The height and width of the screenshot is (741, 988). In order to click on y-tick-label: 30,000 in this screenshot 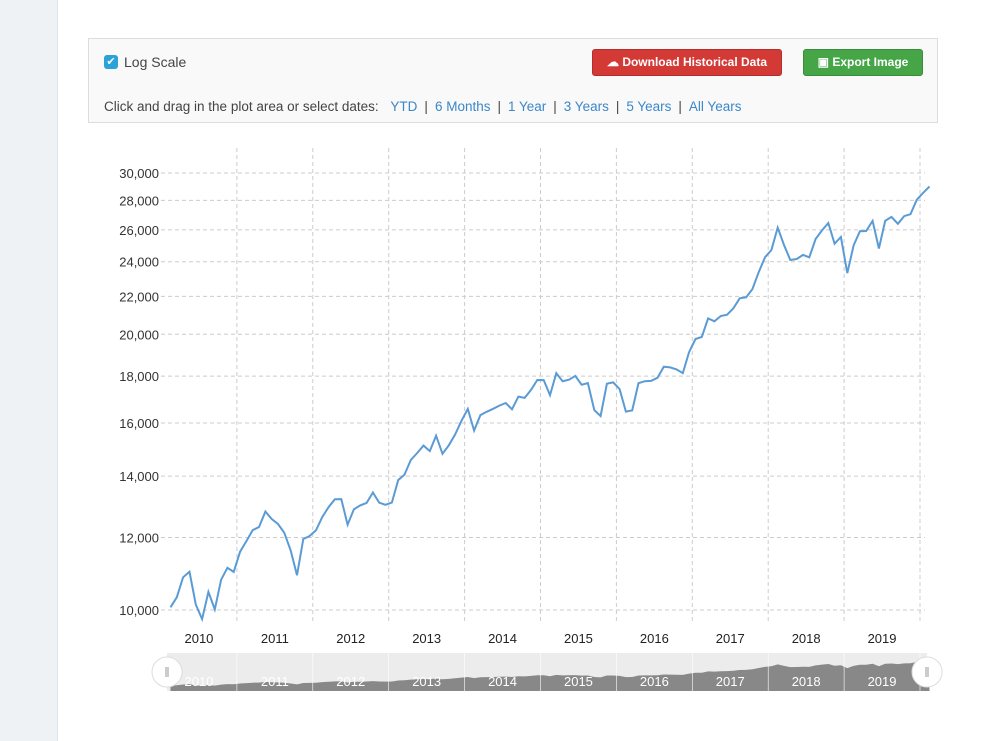, I will do `click(139, 173)`.